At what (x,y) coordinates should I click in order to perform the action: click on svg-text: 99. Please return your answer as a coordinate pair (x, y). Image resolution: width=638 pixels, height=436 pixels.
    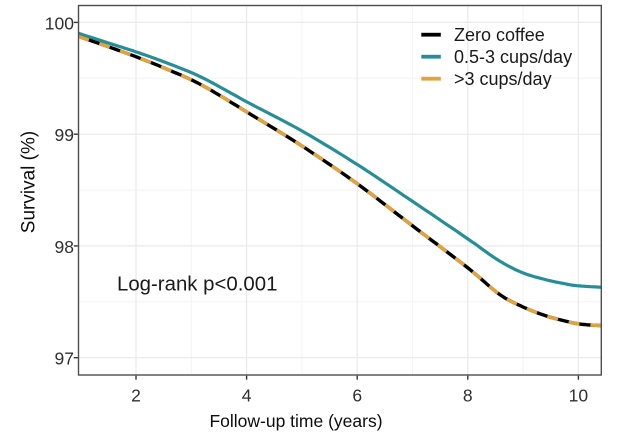
    Looking at the image, I should click on (64, 135).